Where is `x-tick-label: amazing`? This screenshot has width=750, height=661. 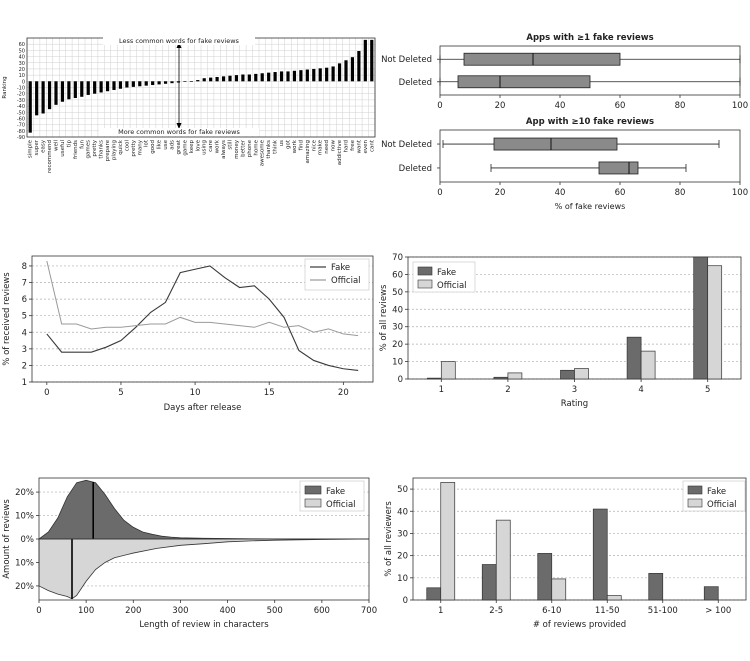 x-tick-label: amazing is located at coordinates (308, 152).